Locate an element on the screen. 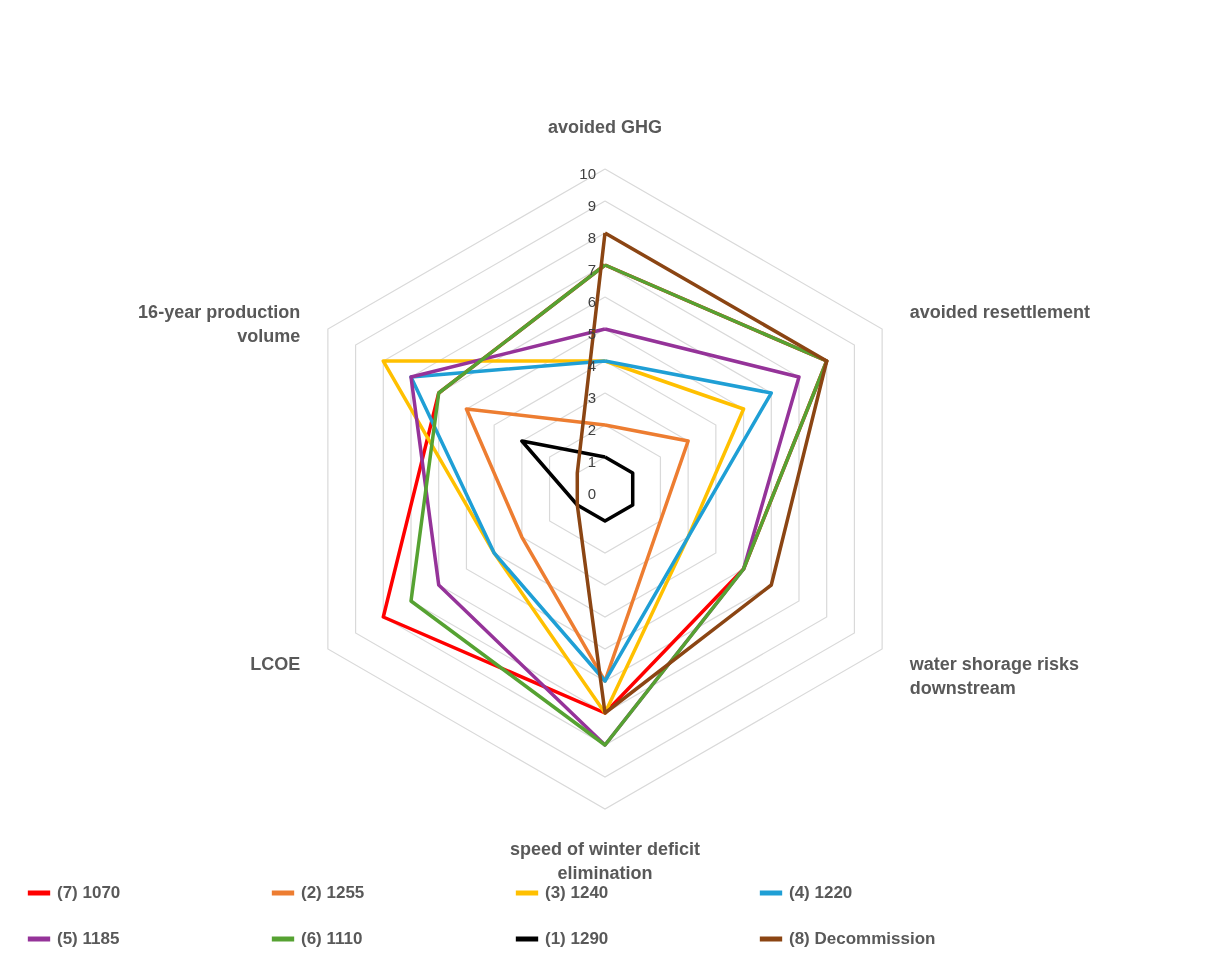 Image resolution: width=1218 pixels, height=959 pixels. y-tick-label: 5 is located at coordinates (591, 333).